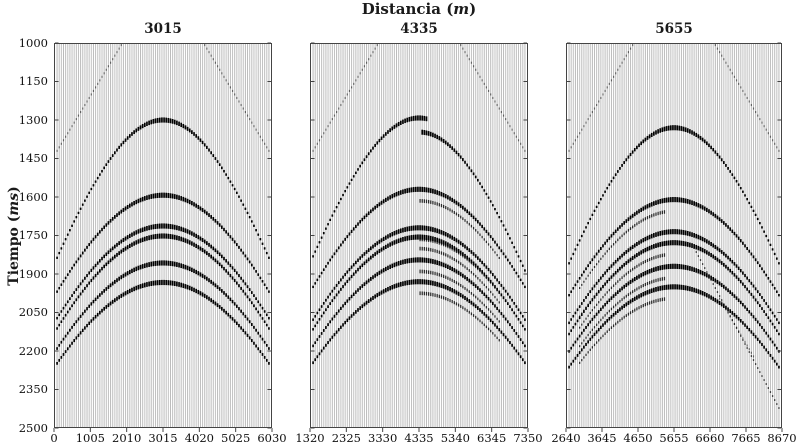 The width and height of the screenshot is (800, 447). I want to click on x-tick-label: 1005, so click(90, 438).